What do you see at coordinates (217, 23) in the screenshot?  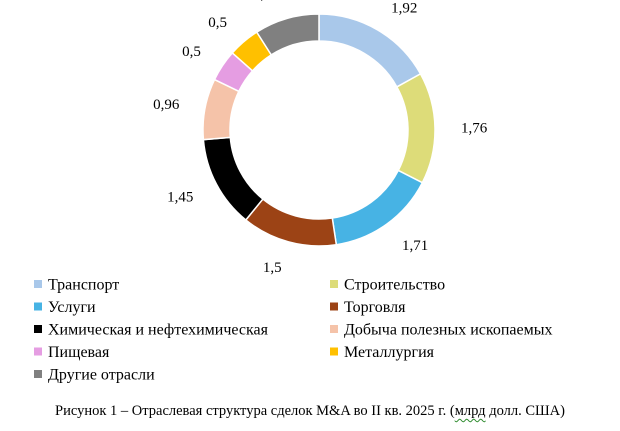 I see `data-label-7: 0,5` at bounding box center [217, 23].